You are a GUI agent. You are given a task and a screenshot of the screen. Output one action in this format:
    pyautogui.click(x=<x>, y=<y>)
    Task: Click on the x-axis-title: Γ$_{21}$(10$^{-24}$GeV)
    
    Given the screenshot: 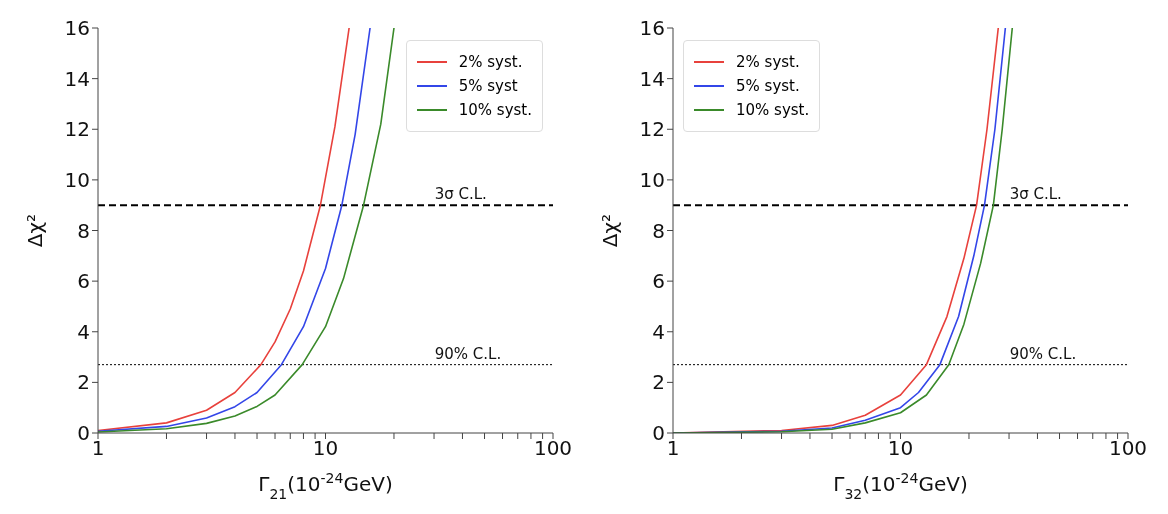 What is the action you would take?
    pyautogui.click(x=325, y=486)
    